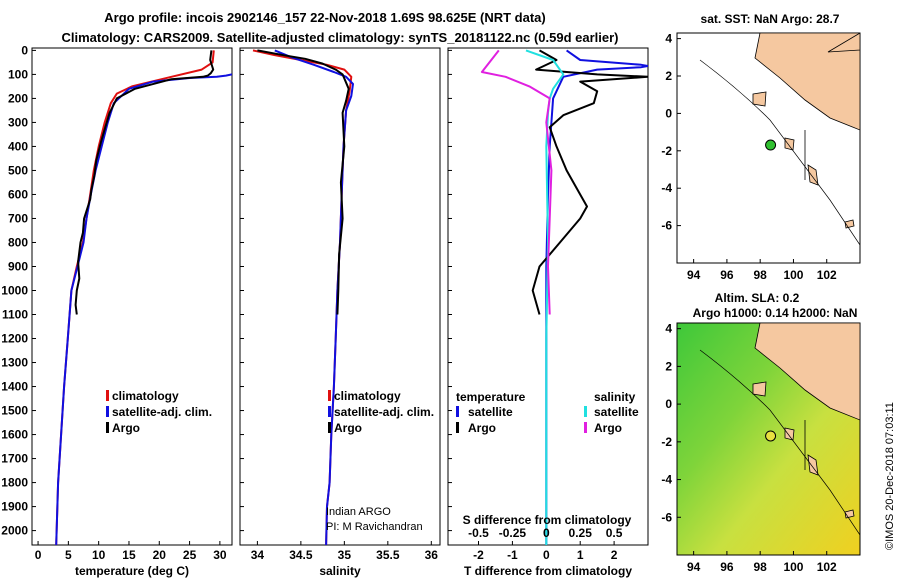 This screenshot has width=900, height=585. Describe the element at coordinates (160, 555) in the screenshot. I see `x-tick-label: 20` at that location.